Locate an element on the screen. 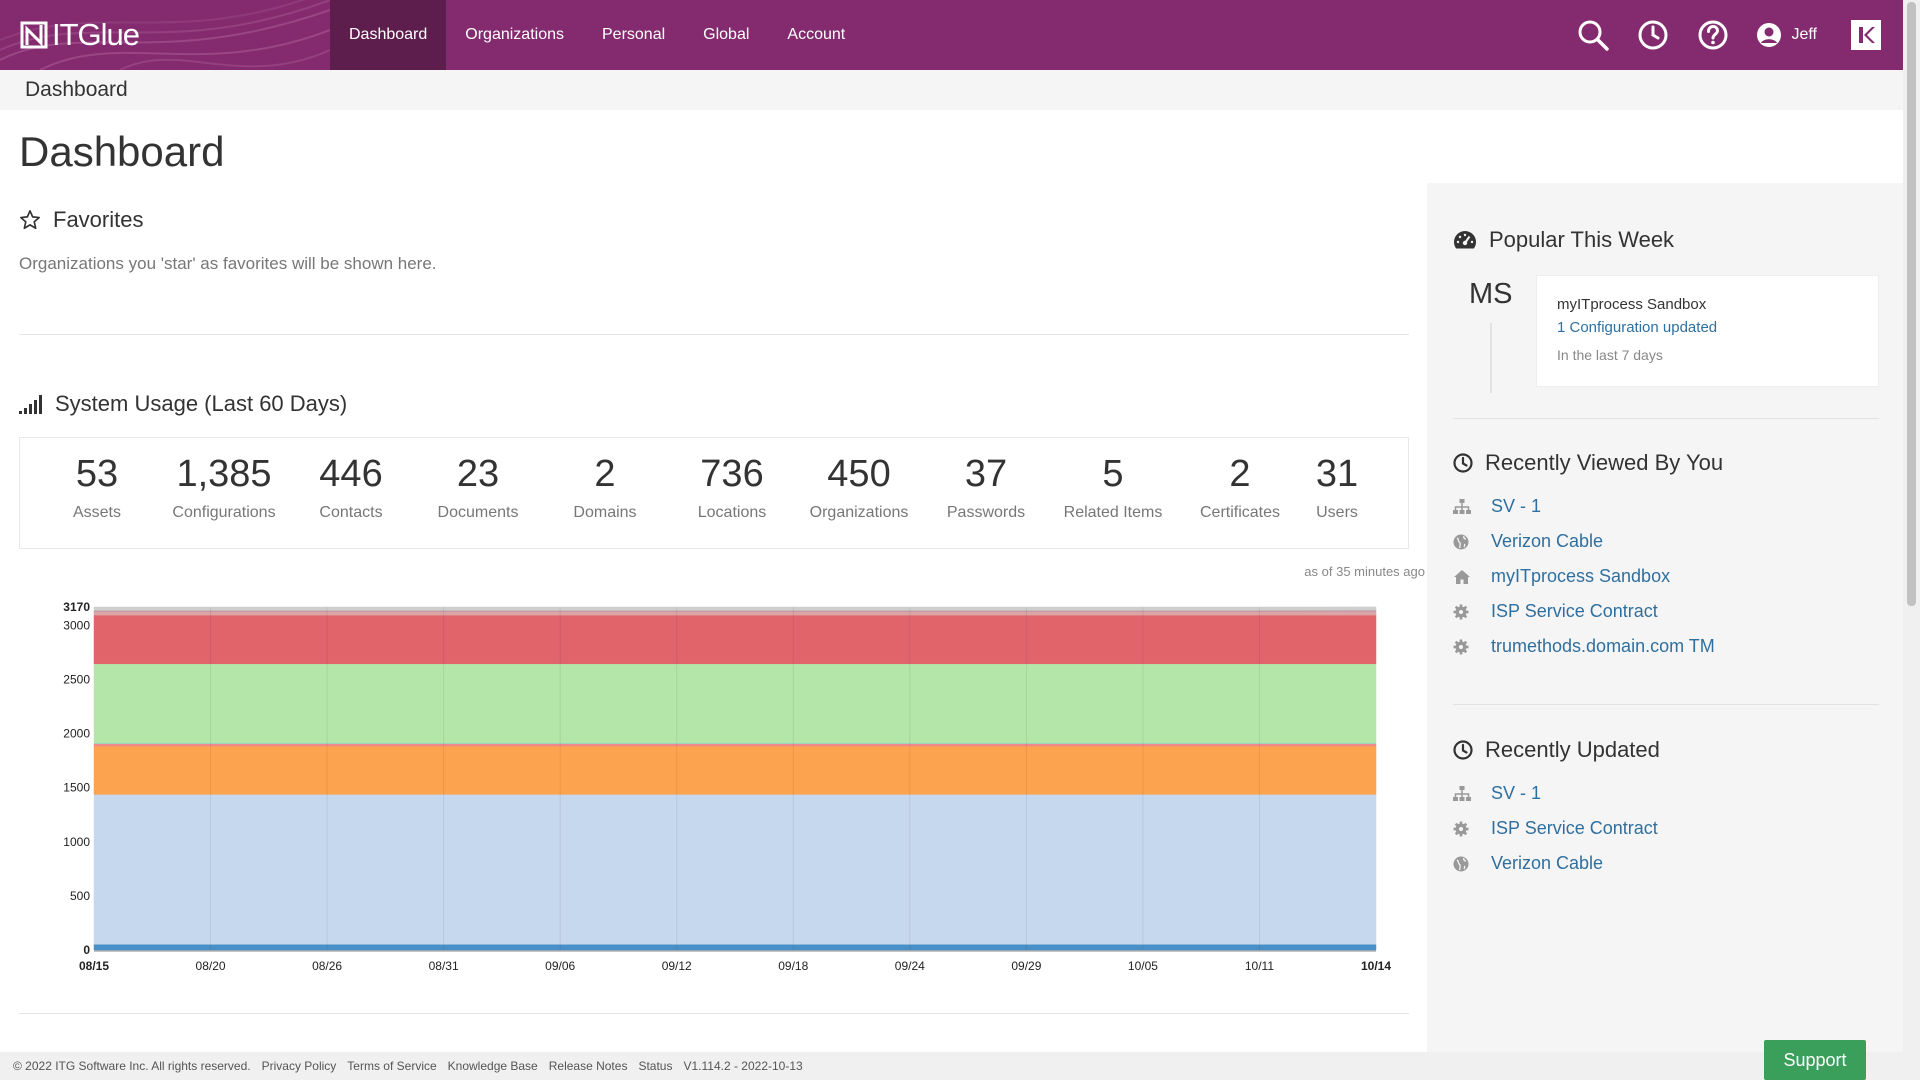 The image size is (1920, 1080). footer-link-knowledge-base: Knowledge Base is located at coordinates (492, 1066).